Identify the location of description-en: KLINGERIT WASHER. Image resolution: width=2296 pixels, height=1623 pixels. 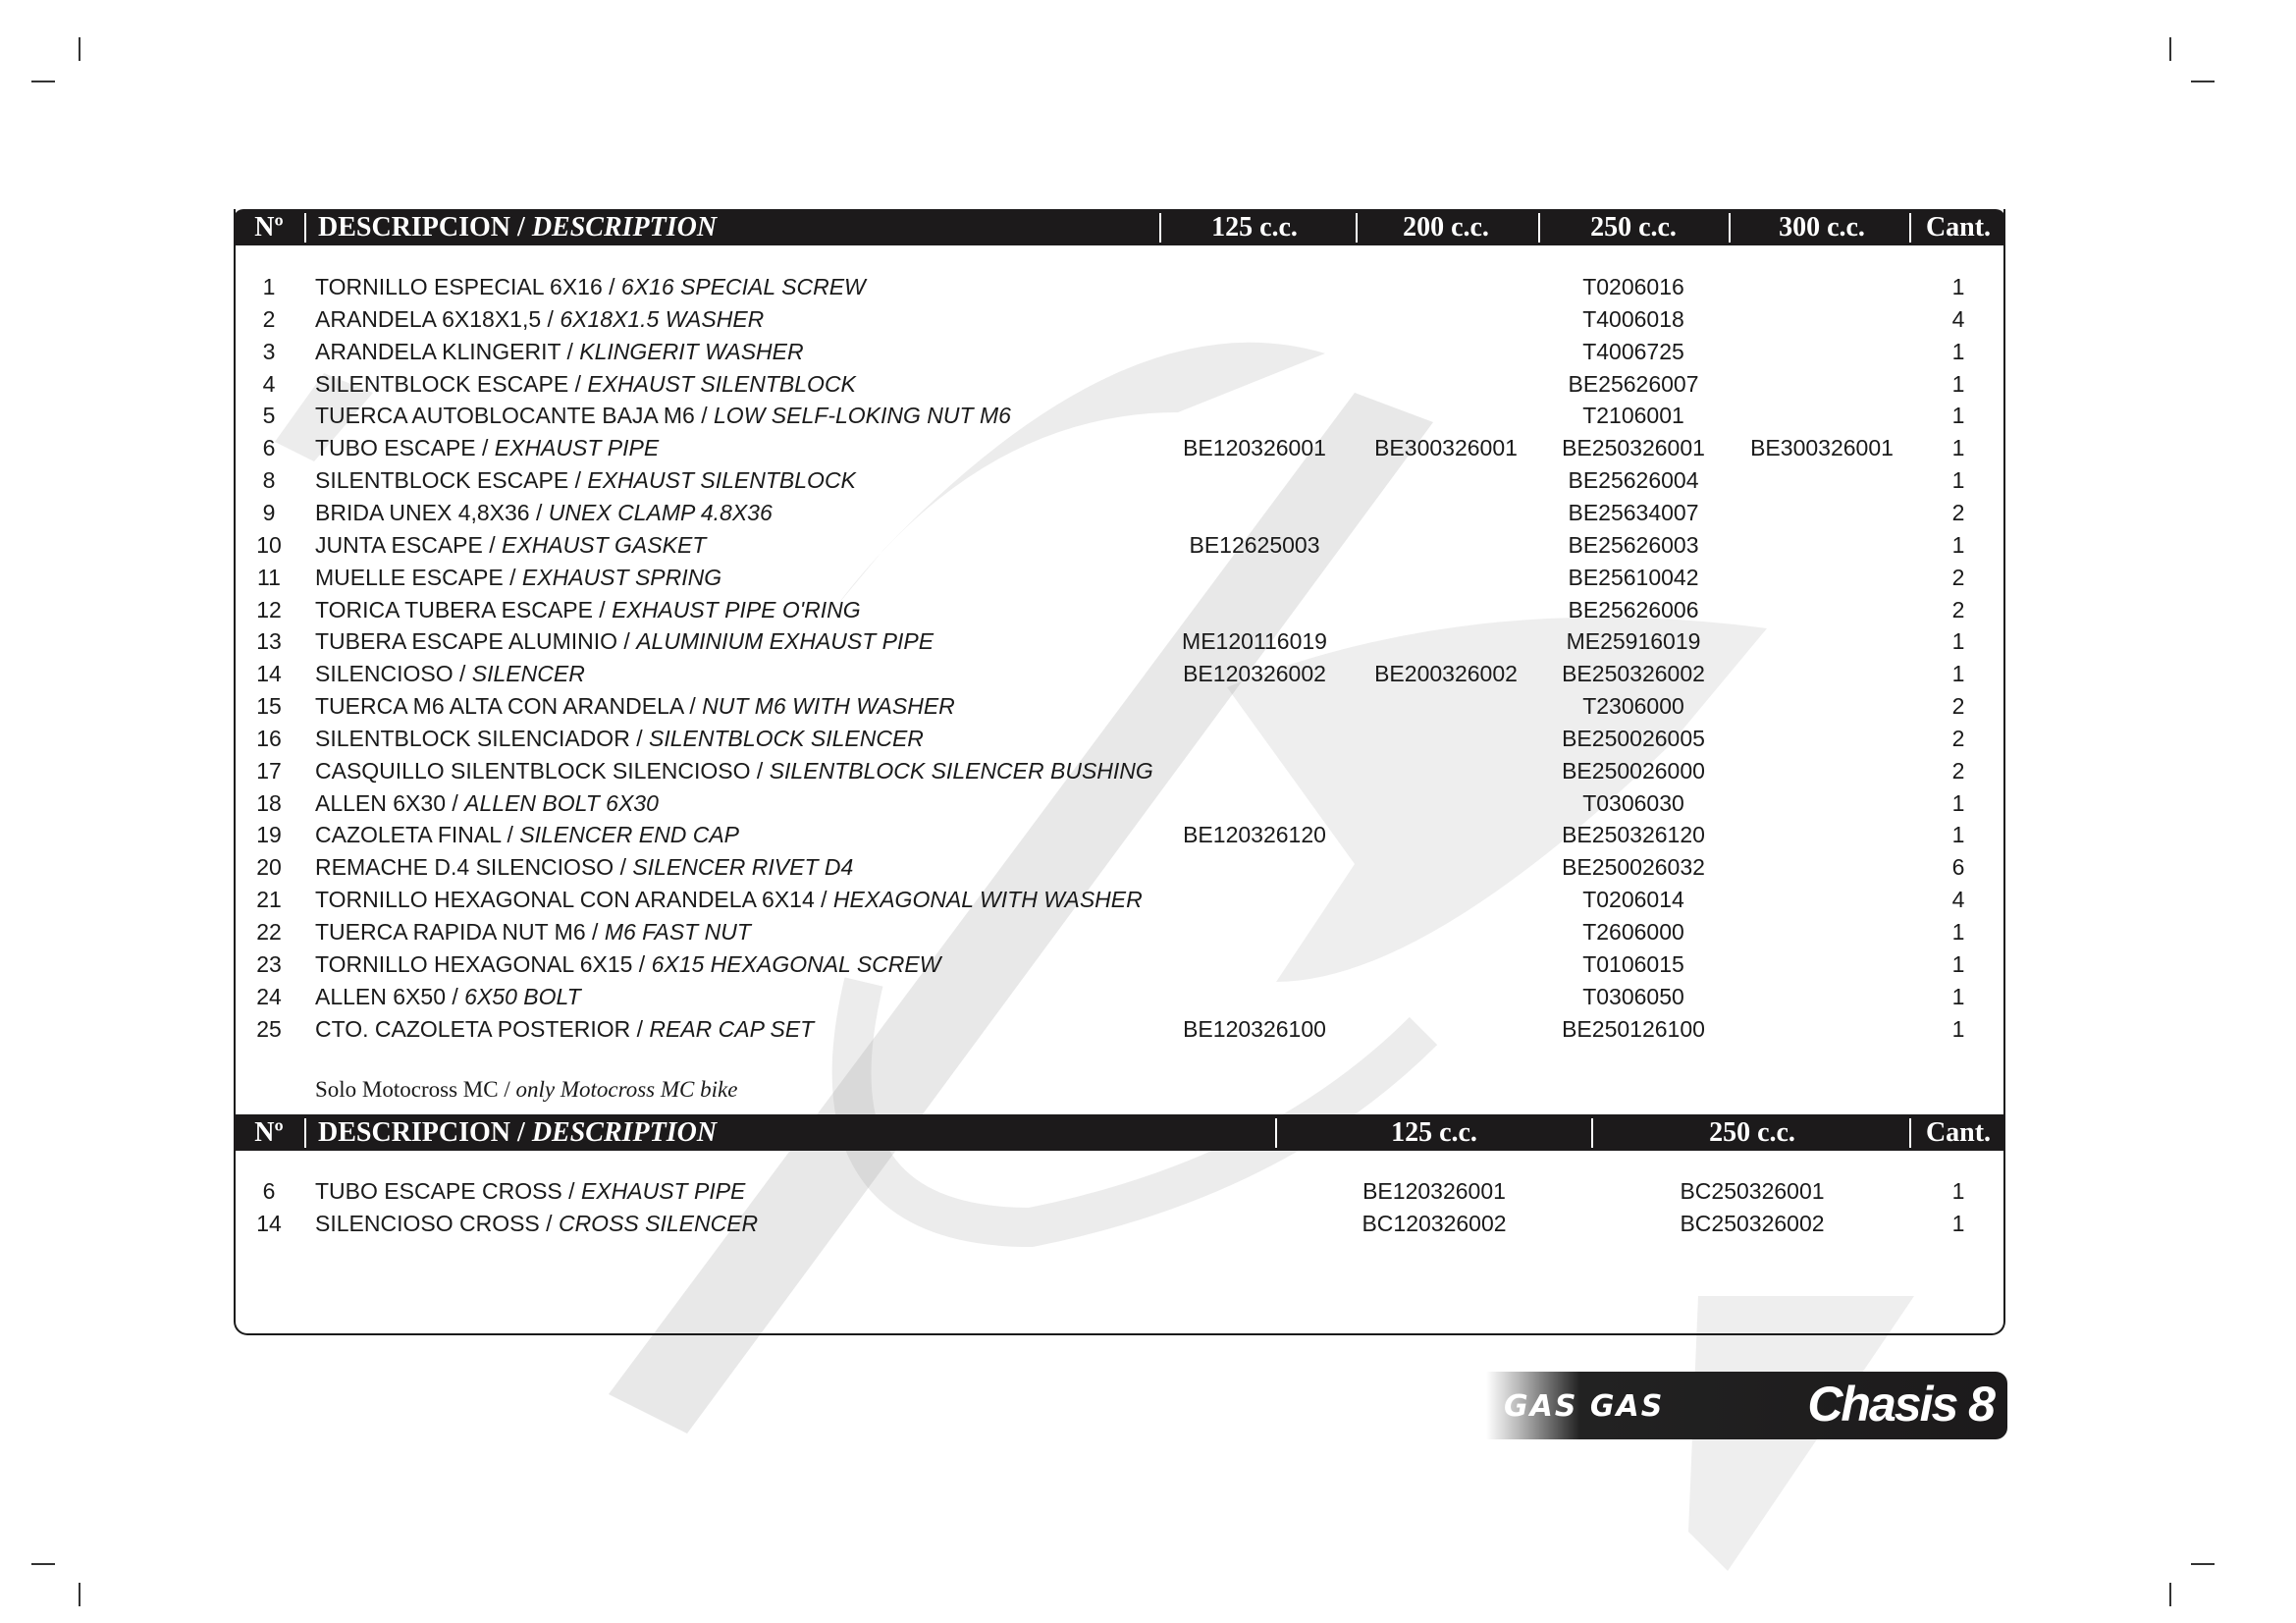
(691, 351).